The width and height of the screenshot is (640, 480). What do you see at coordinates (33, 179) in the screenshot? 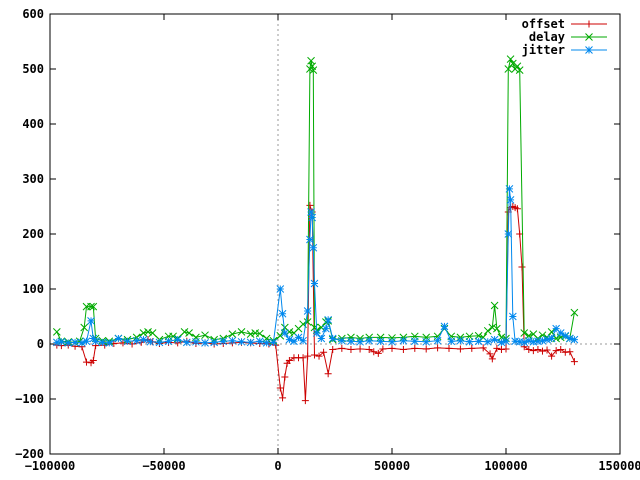
I see `y-tick-label: 300` at bounding box center [33, 179].